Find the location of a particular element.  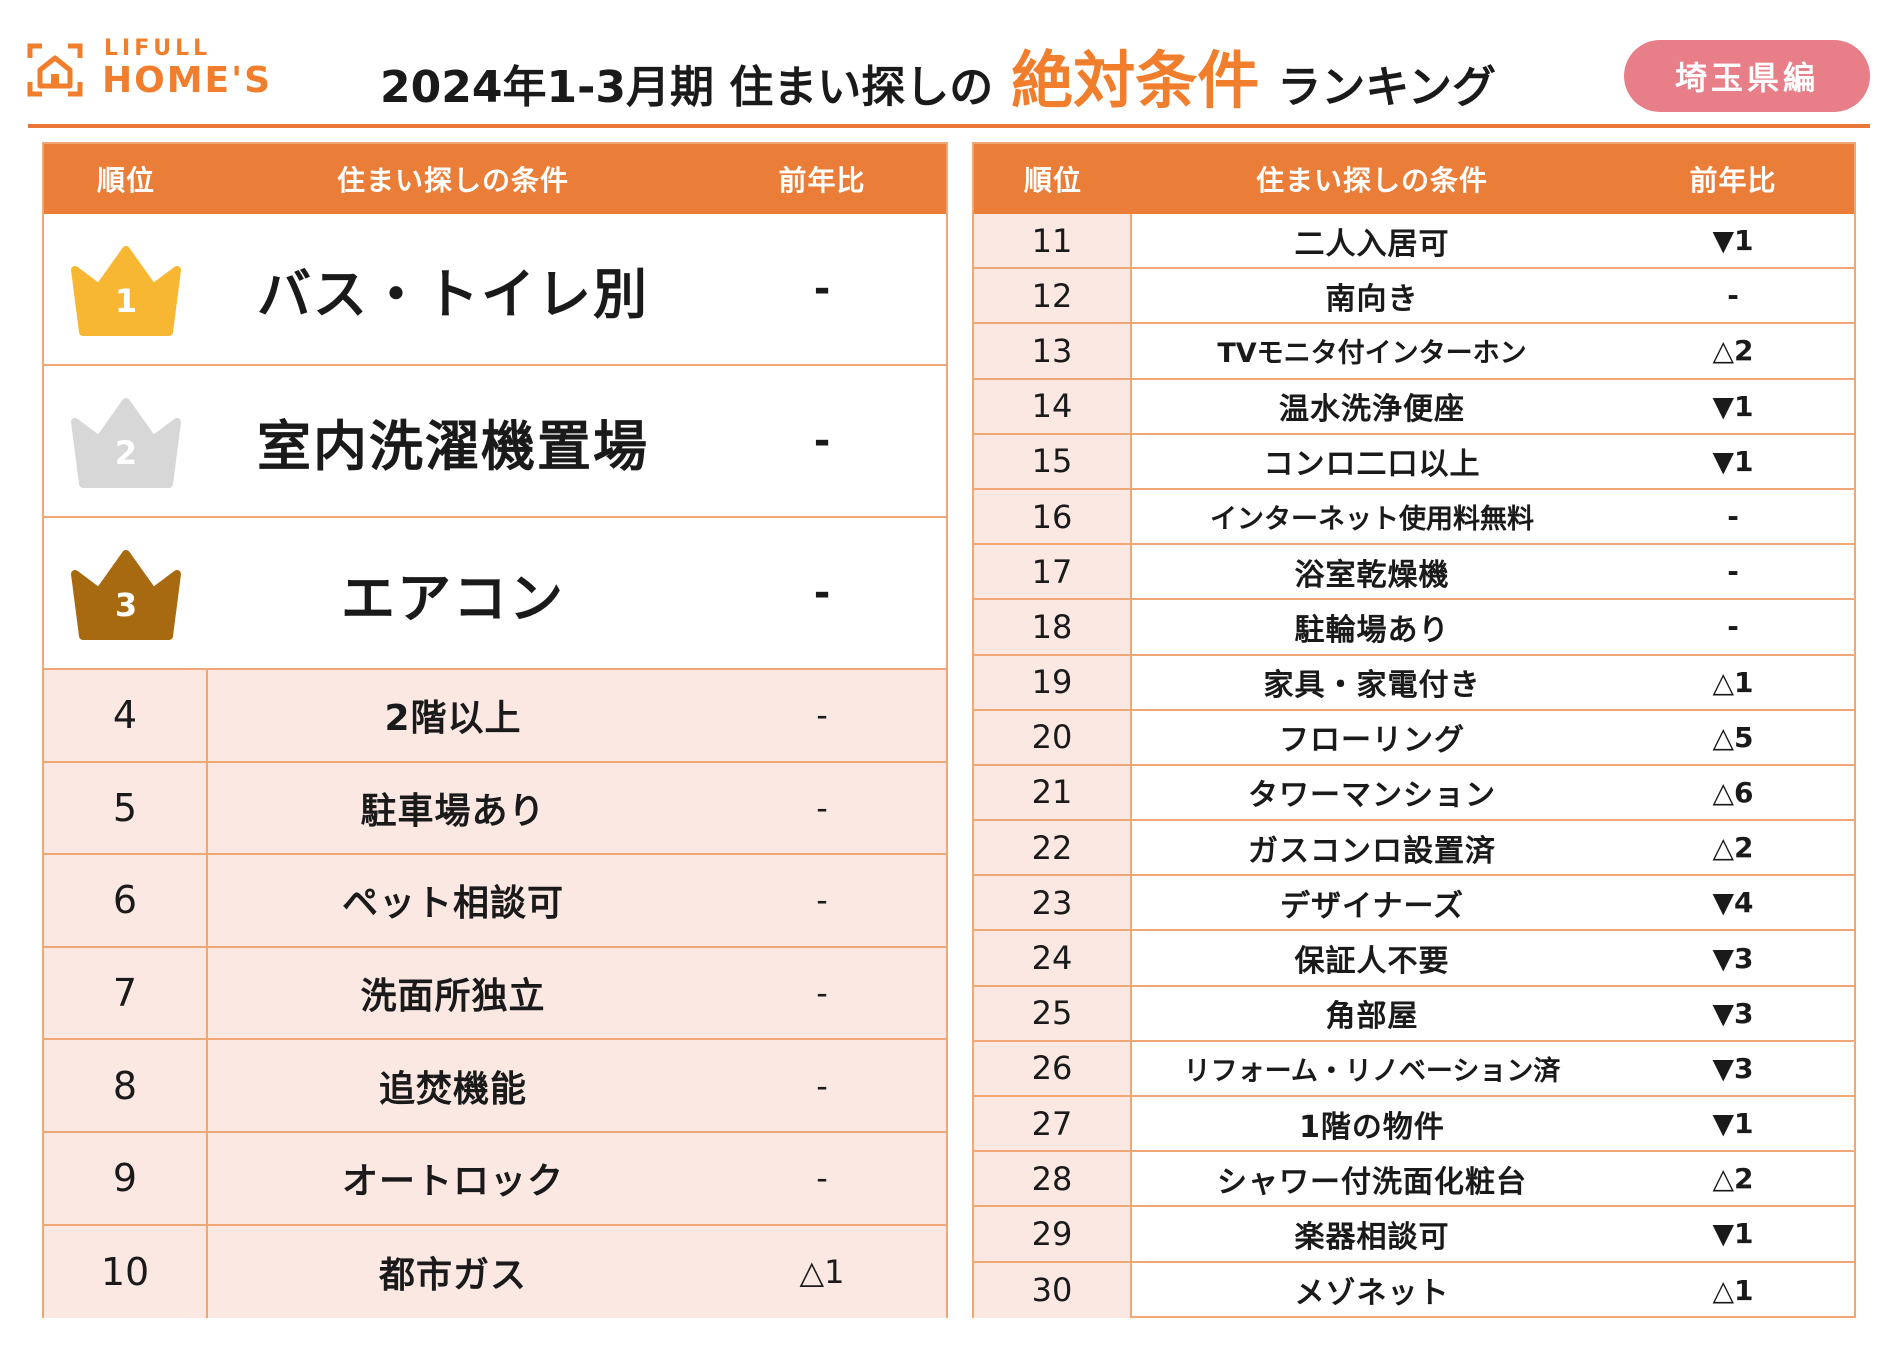

table-row: 15 コンロ二口以上 ▼1 is located at coordinates (1414, 462).